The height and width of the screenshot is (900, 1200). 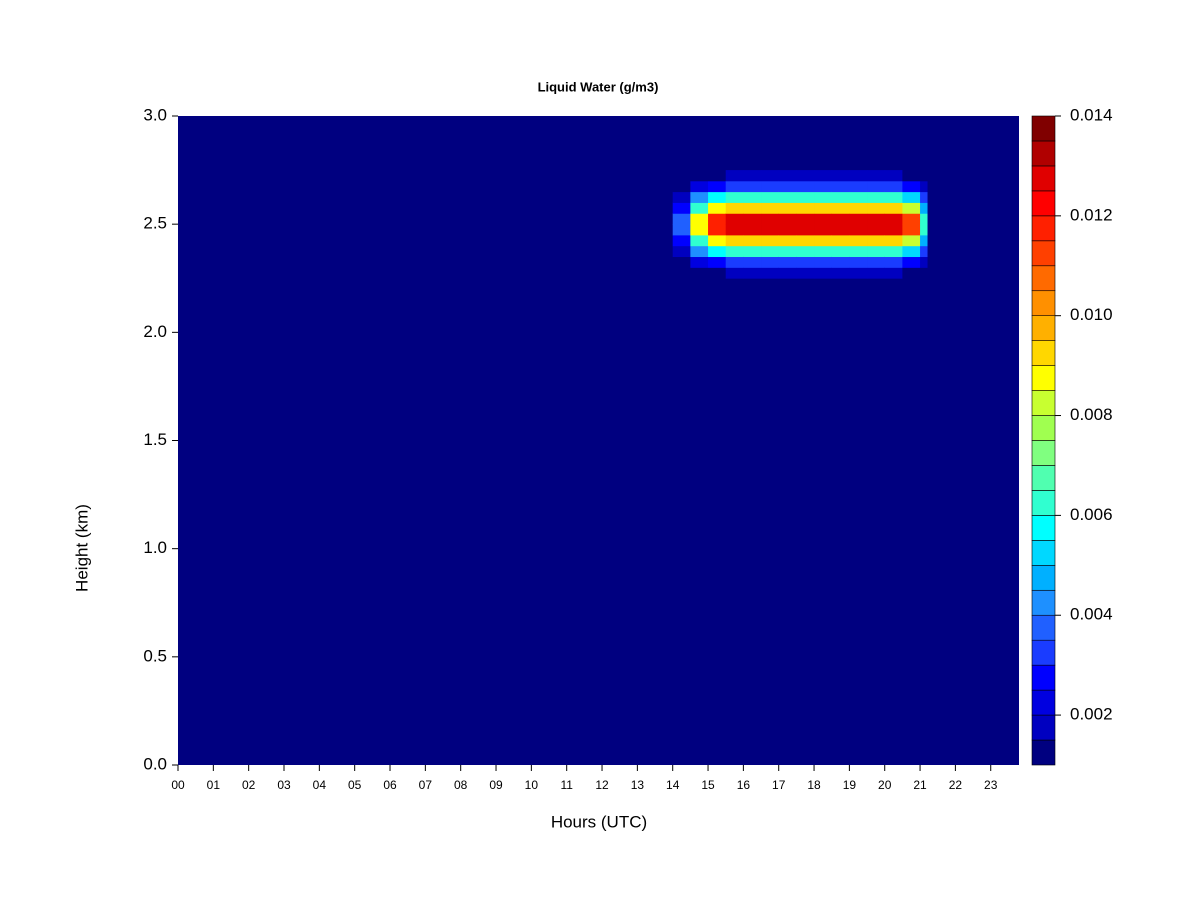 I want to click on x-tick-label: 05, so click(x=355, y=785).